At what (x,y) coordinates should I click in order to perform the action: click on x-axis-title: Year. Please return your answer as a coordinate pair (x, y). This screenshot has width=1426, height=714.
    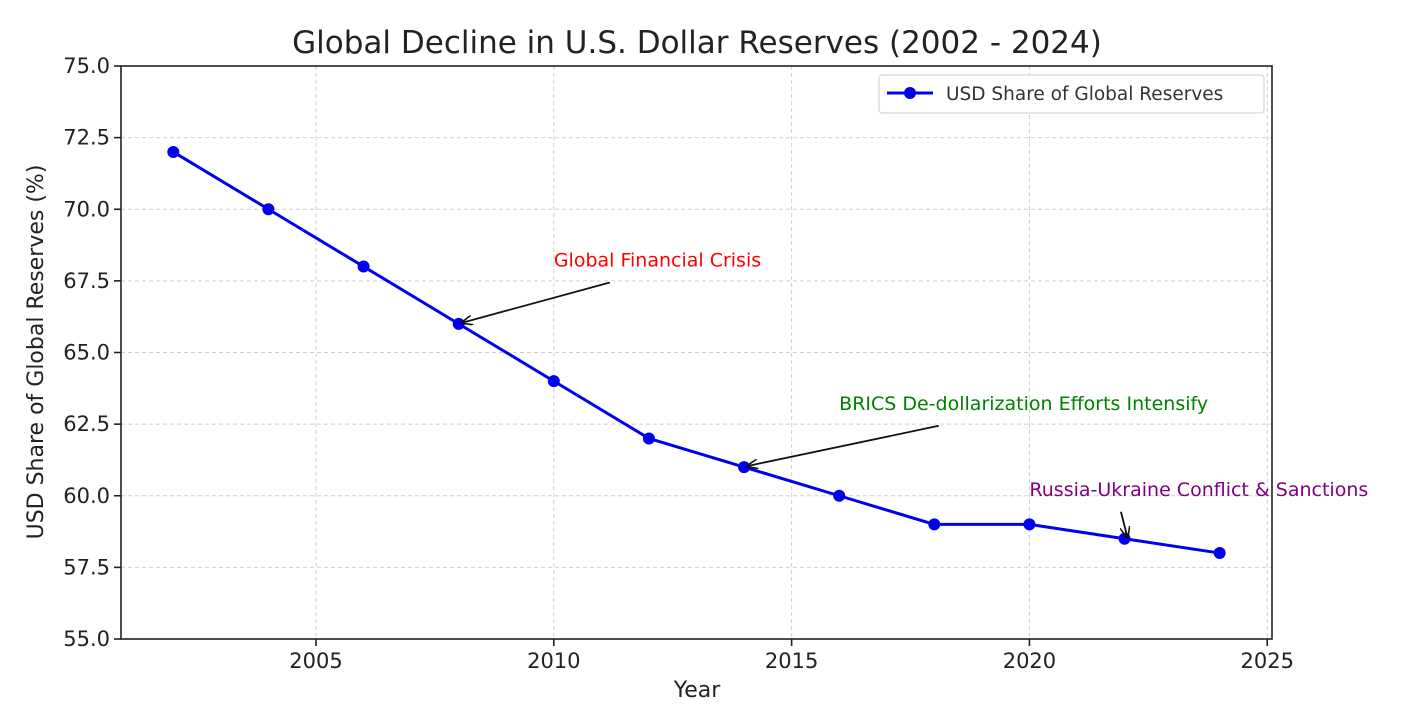
    Looking at the image, I should click on (697, 690).